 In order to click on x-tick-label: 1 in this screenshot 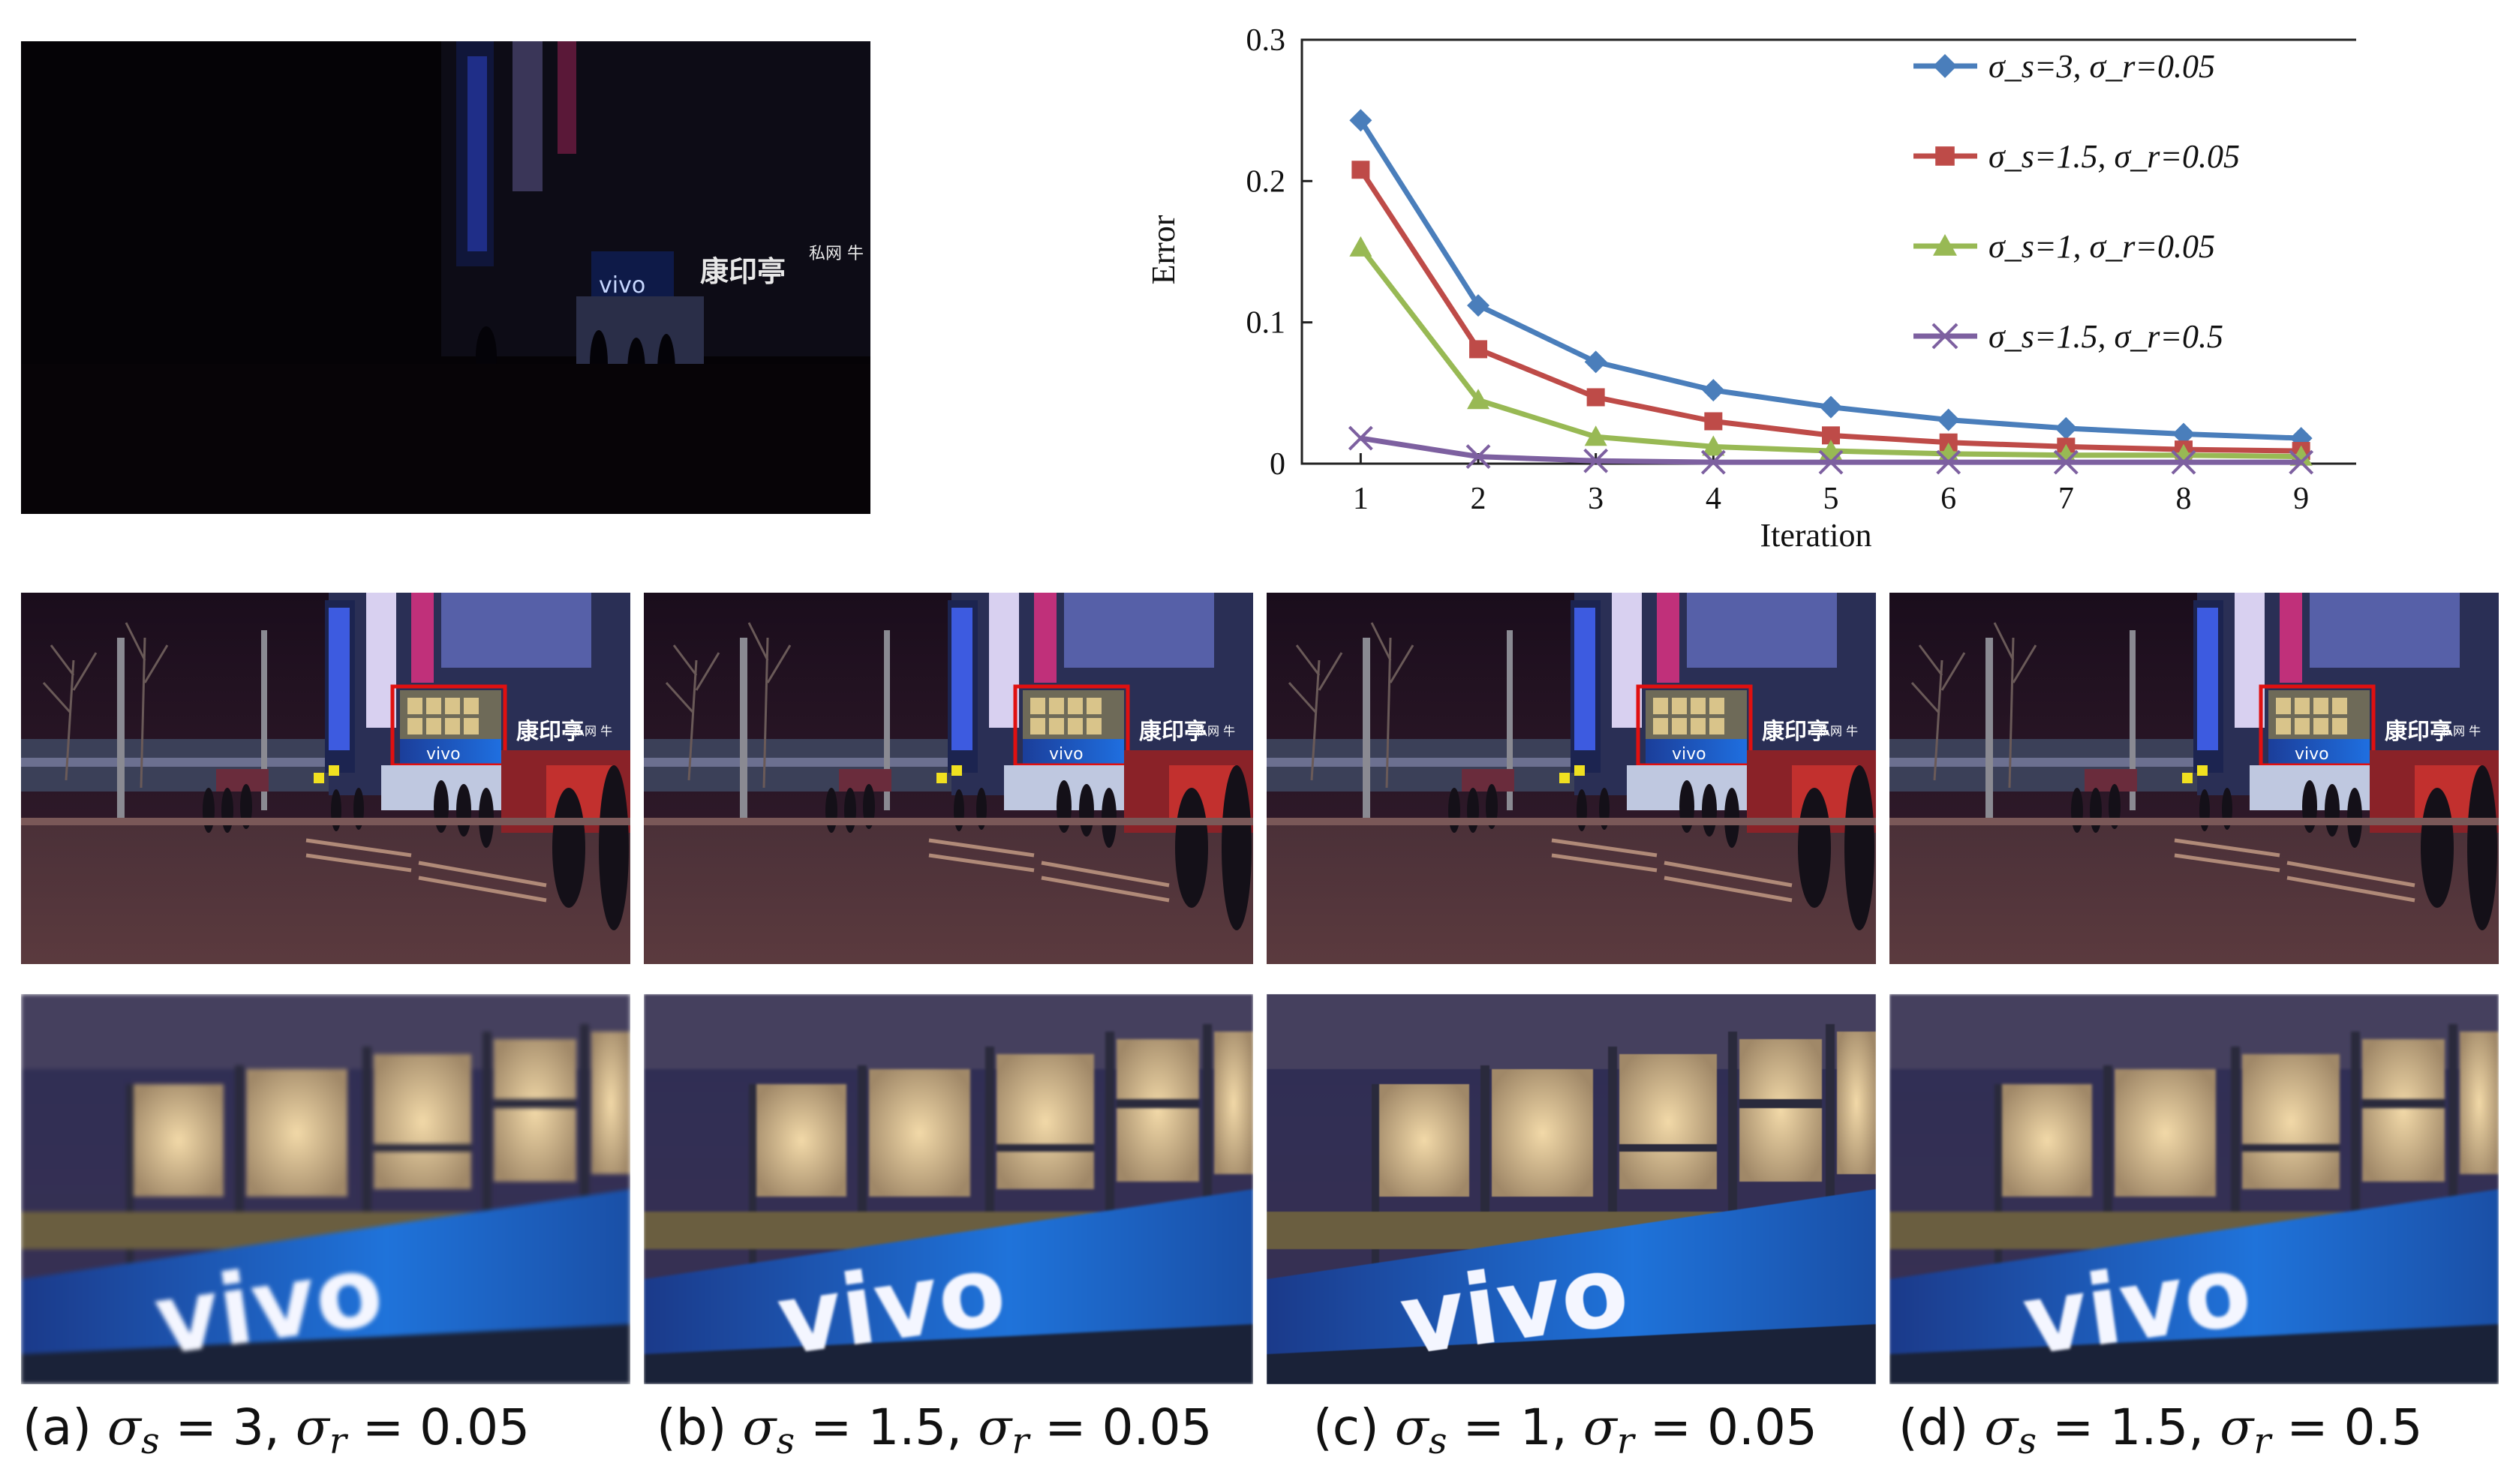, I will do `click(1361, 499)`.